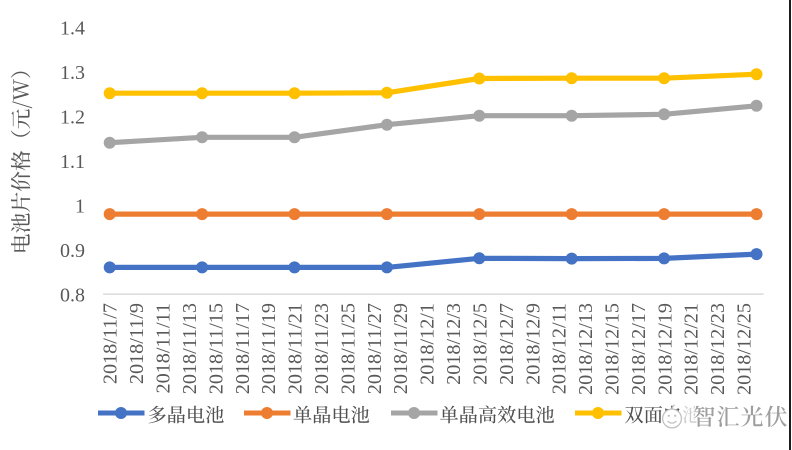  What do you see at coordinates (560, 348) in the screenshot?
I see `svg-text: 2018/12/11` at bounding box center [560, 348].